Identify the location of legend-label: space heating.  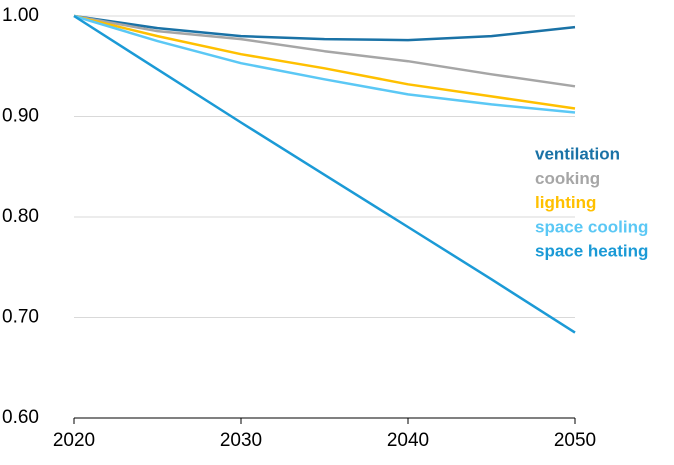
(591, 251).